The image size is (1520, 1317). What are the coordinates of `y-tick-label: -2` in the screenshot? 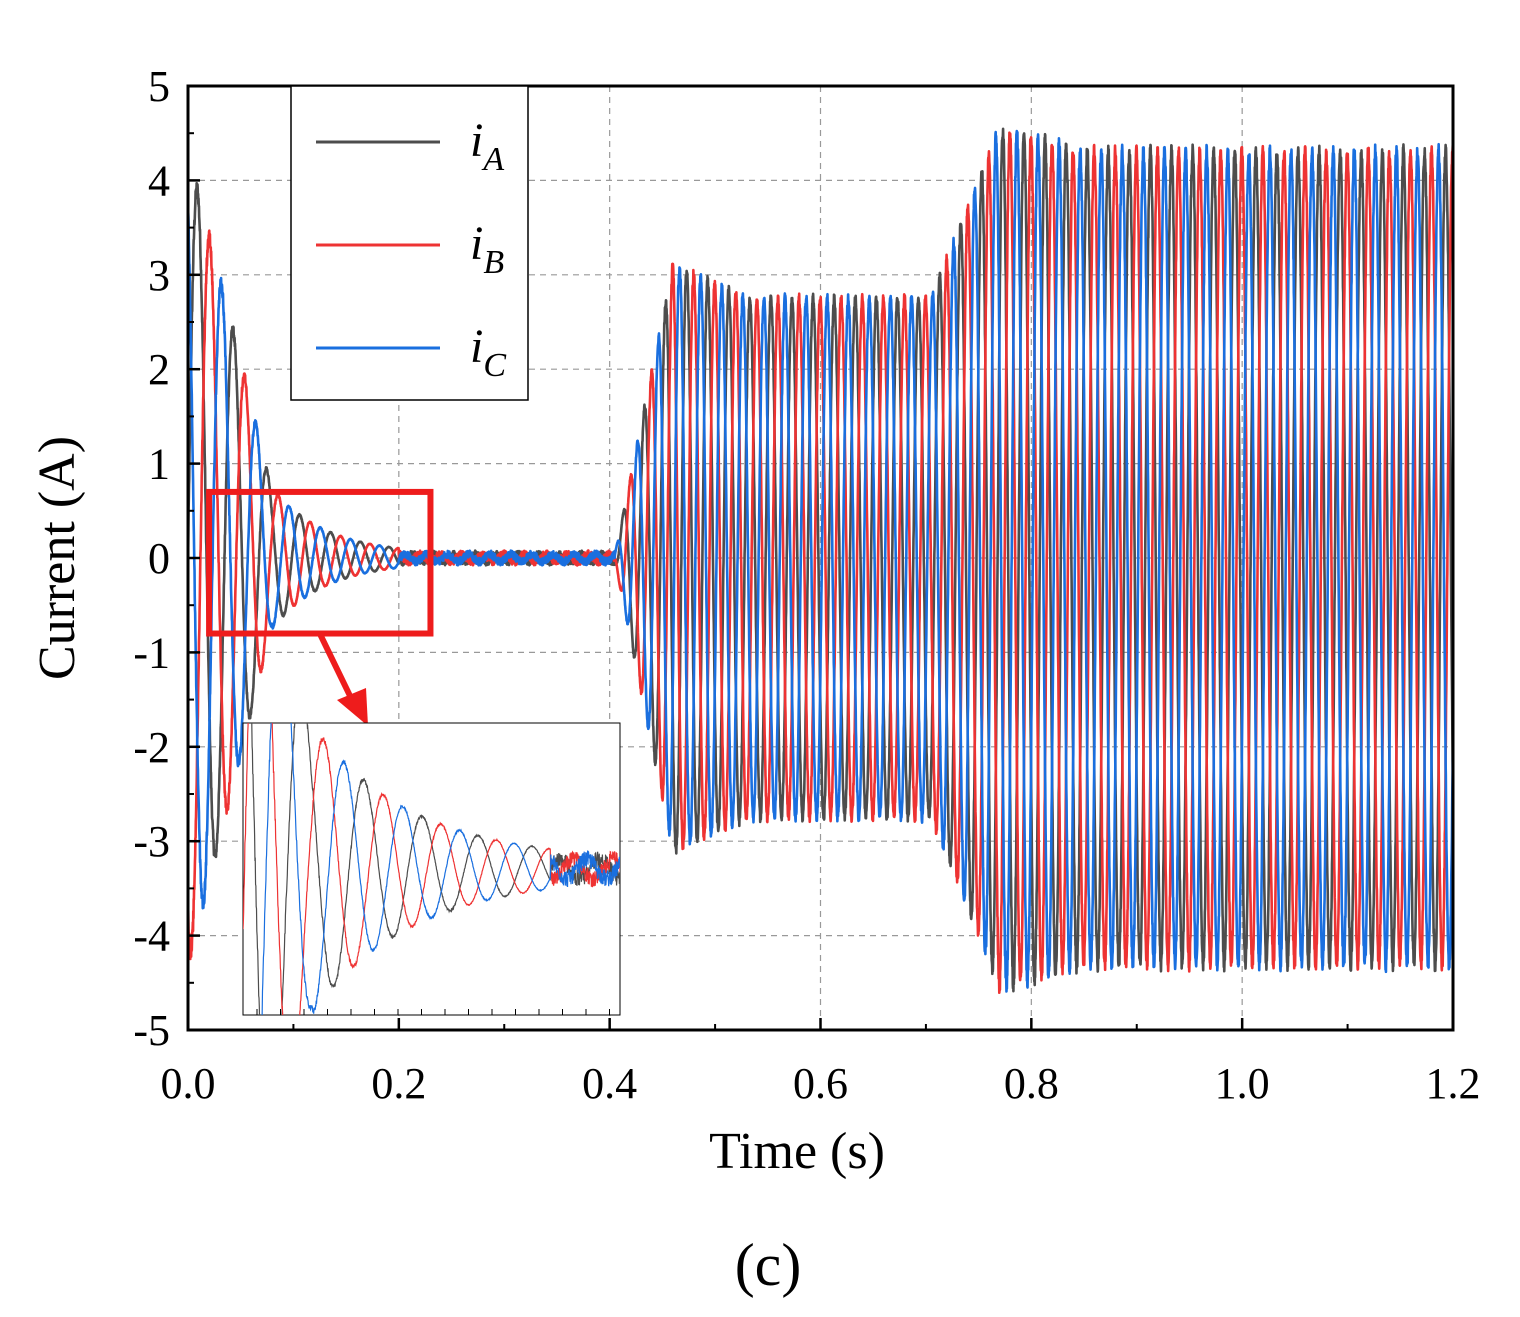 It's located at (151, 747).